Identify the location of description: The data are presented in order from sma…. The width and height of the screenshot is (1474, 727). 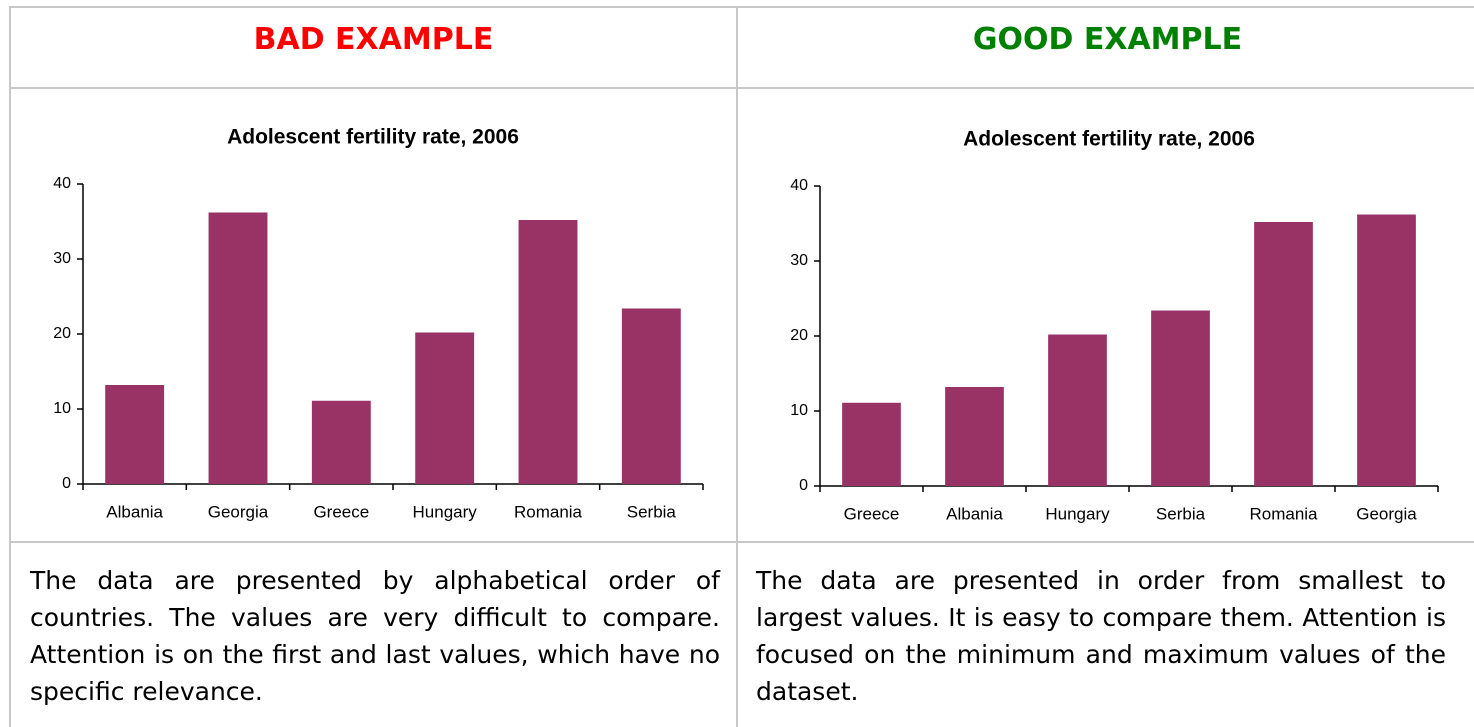
(1101, 636).